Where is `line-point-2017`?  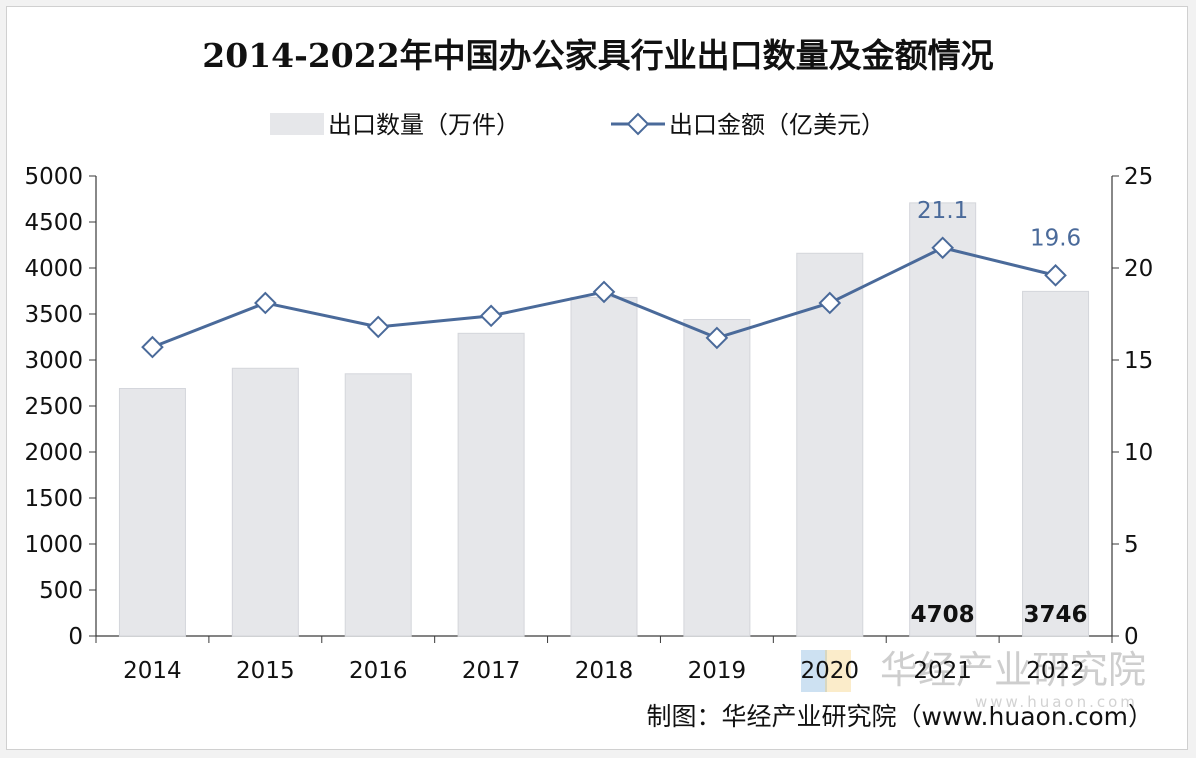
line-point-2017 is located at coordinates (491, 316).